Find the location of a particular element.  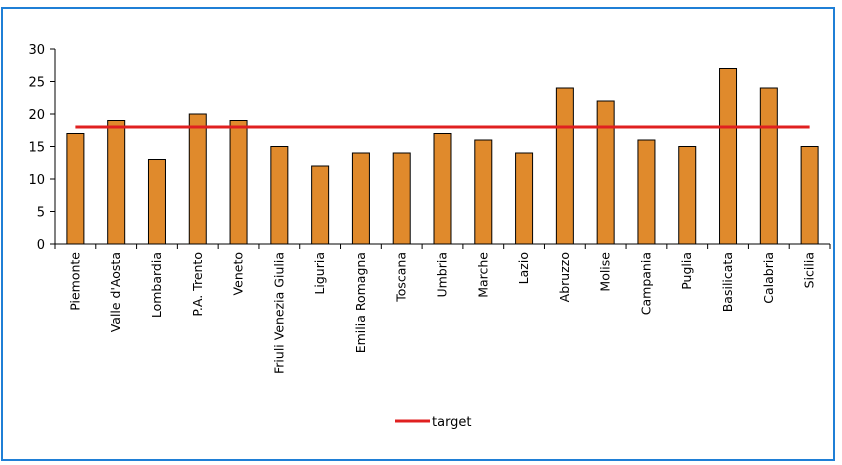

x-tick-label: P.A. Trento is located at coordinates (197, 284).